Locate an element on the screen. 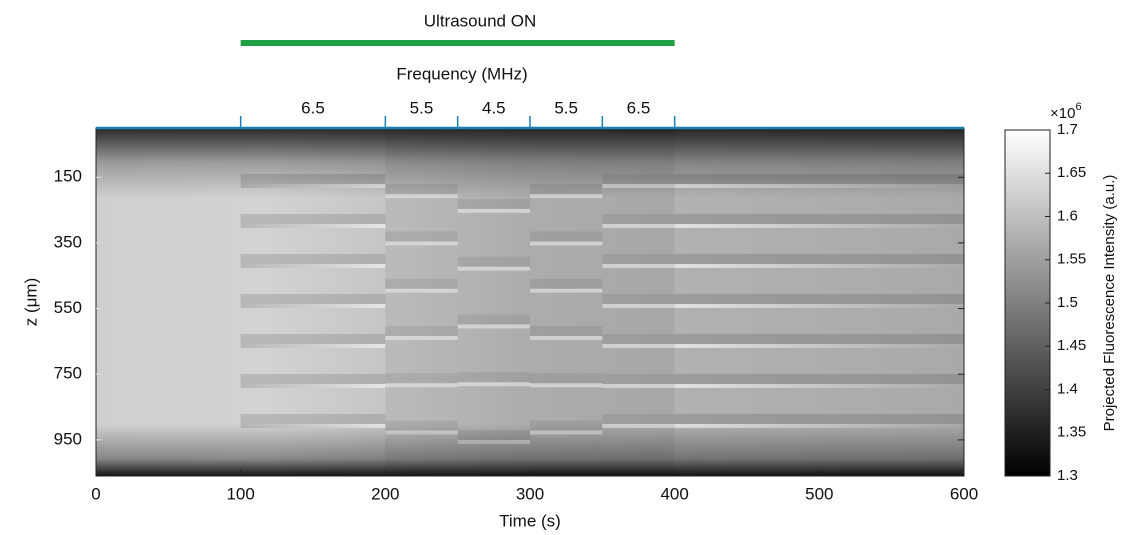 The width and height of the screenshot is (1126, 535). y-tick-label: 950 is located at coordinates (68, 438).